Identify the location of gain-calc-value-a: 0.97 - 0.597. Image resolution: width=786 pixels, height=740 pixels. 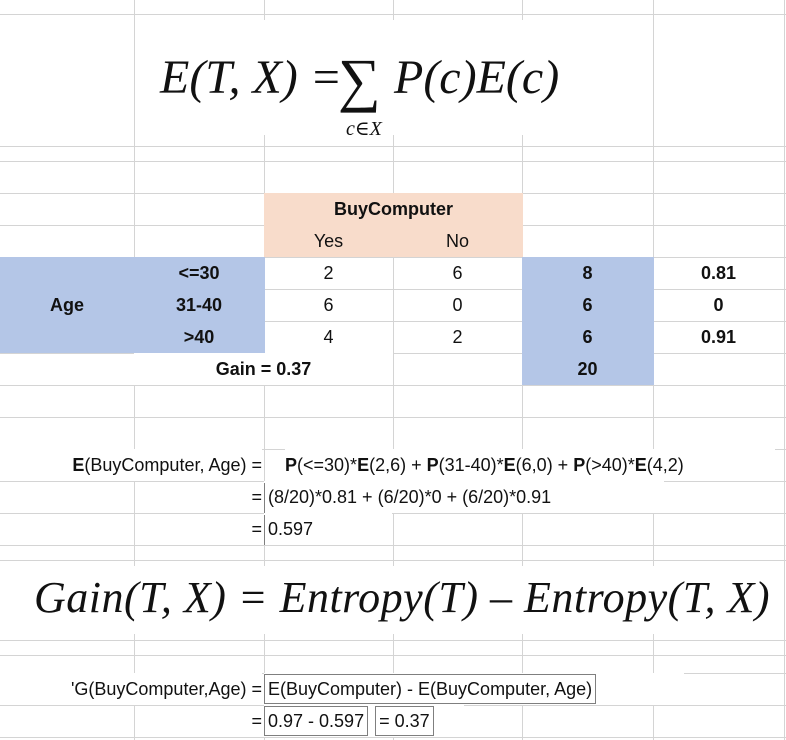
(316, 721).